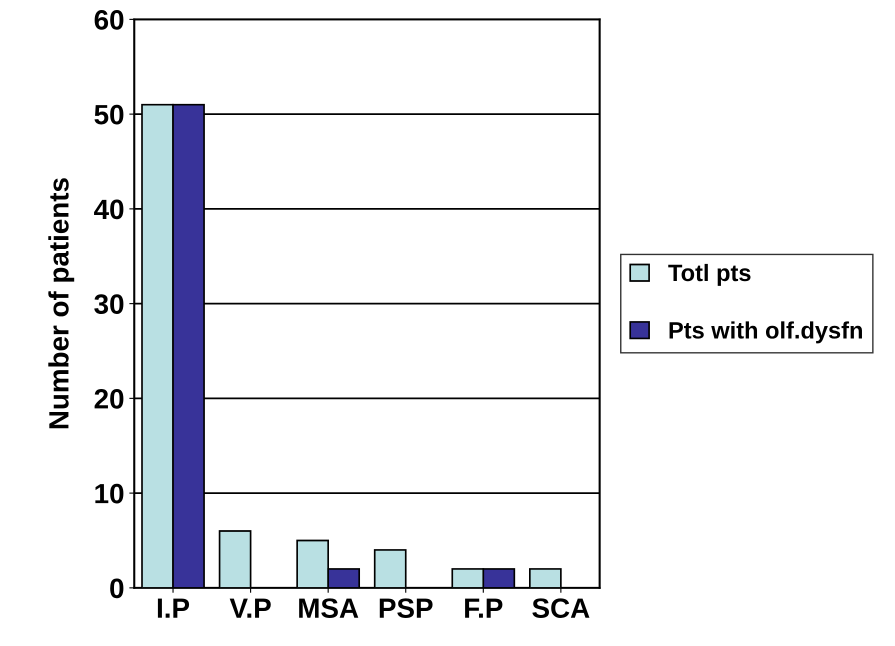  What do you see at coordinates (109, 494) in the screenshot?
I see `y-tick-label: 10` at bounding box center [109, 494].